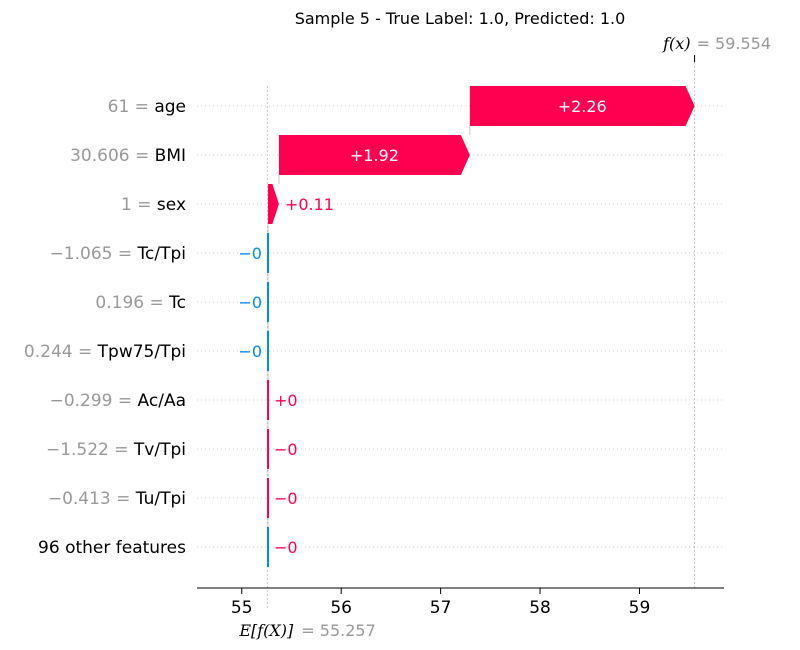 The width and height of the screenshot is (800, 650). I want to click on feature-label: −1.065 = Tc/Tpi, so click(118, 254).